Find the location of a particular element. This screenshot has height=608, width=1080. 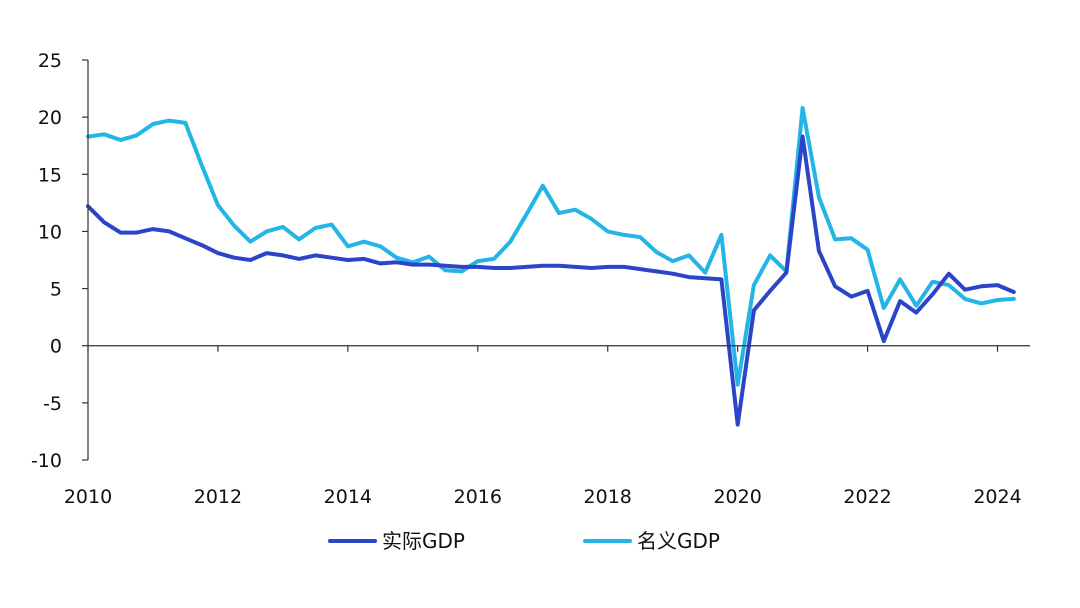

x-tick-label: 2014 is located at coordinates (348, 497).